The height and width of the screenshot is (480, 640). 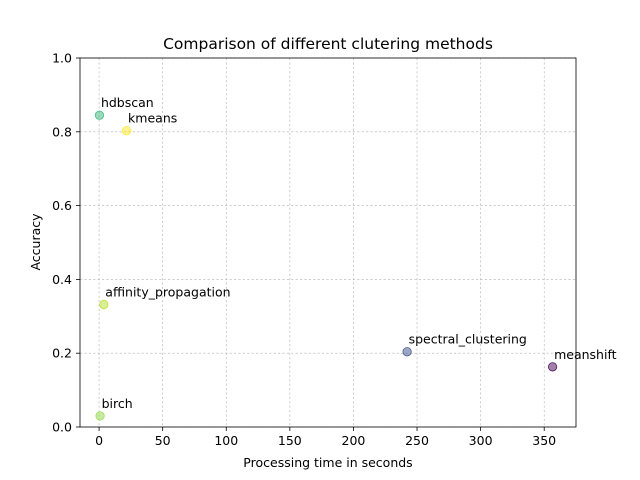 I want to click on point-label-spectral-clustering: spectral_clustering, so click(x=468, y=339).